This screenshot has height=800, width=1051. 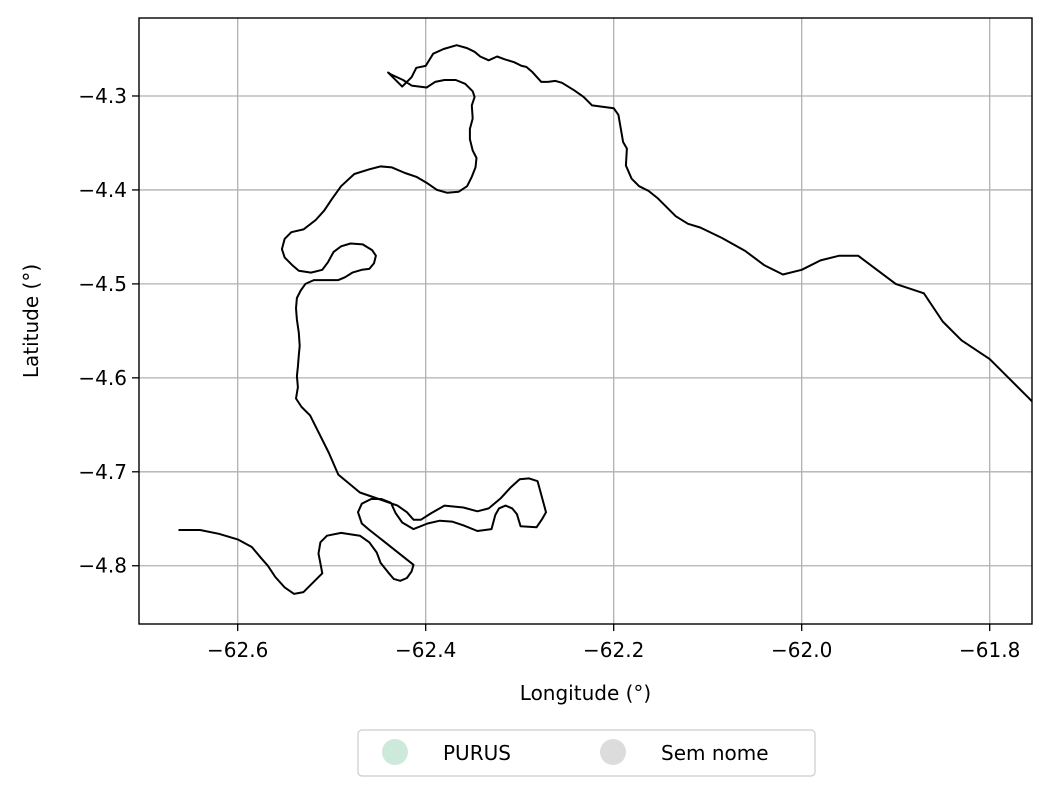 What do you see at coordinates (237, 650) in the screenshot?
I see `x-tick-label: −62.6` at bounding box center [237, 650].